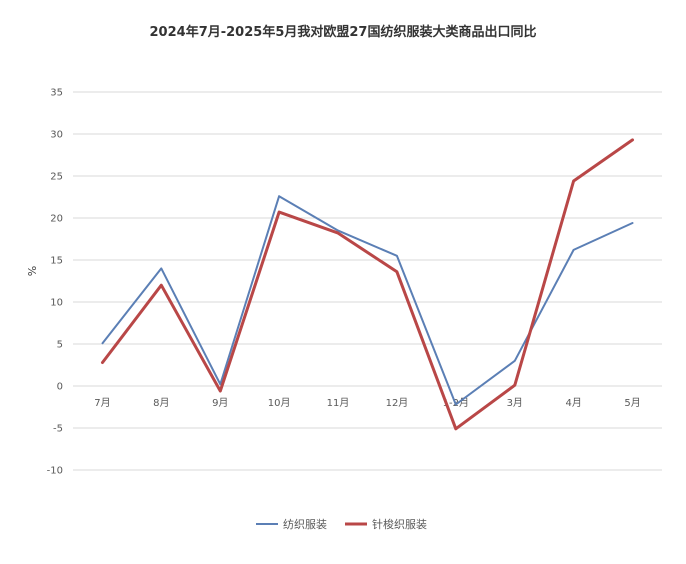 The image size is (686, 564). What do you see at coordinates (56, 135) in the screenshot?
I see `y-tick-label: 30` at bounding box center [56, 135].